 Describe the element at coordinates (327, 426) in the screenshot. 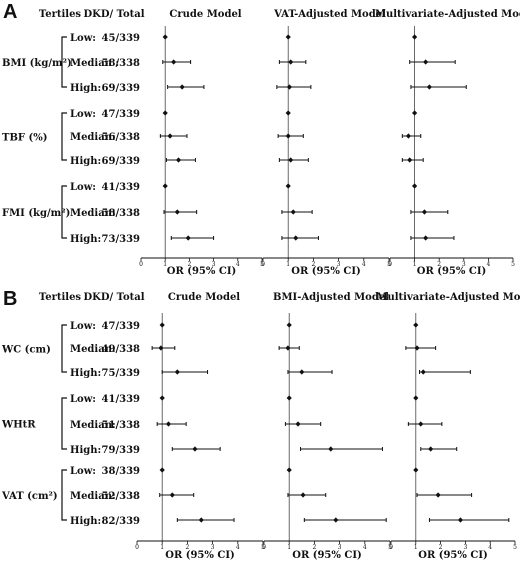

I see `model-plot: BMI-Adjusted Model 0 1 2 3 4 5 OR (95% CI)` at that location.